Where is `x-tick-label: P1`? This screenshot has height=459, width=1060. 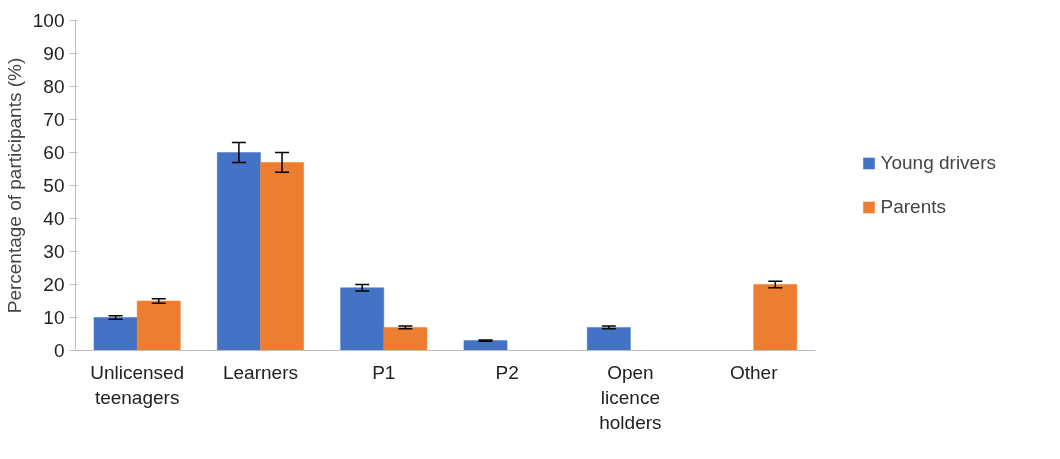
x-tick-label: P1 is located at coordinates (384, 372).